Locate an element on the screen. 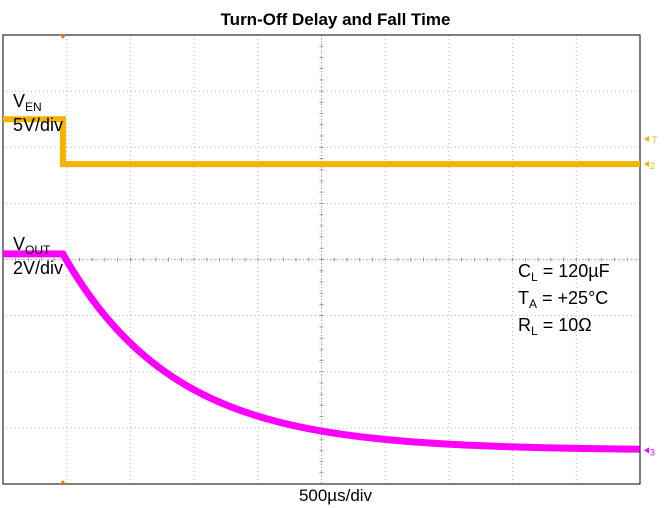  chart-title: Turn-Off Delay and Fall Time is located at coordinates (335, 19).